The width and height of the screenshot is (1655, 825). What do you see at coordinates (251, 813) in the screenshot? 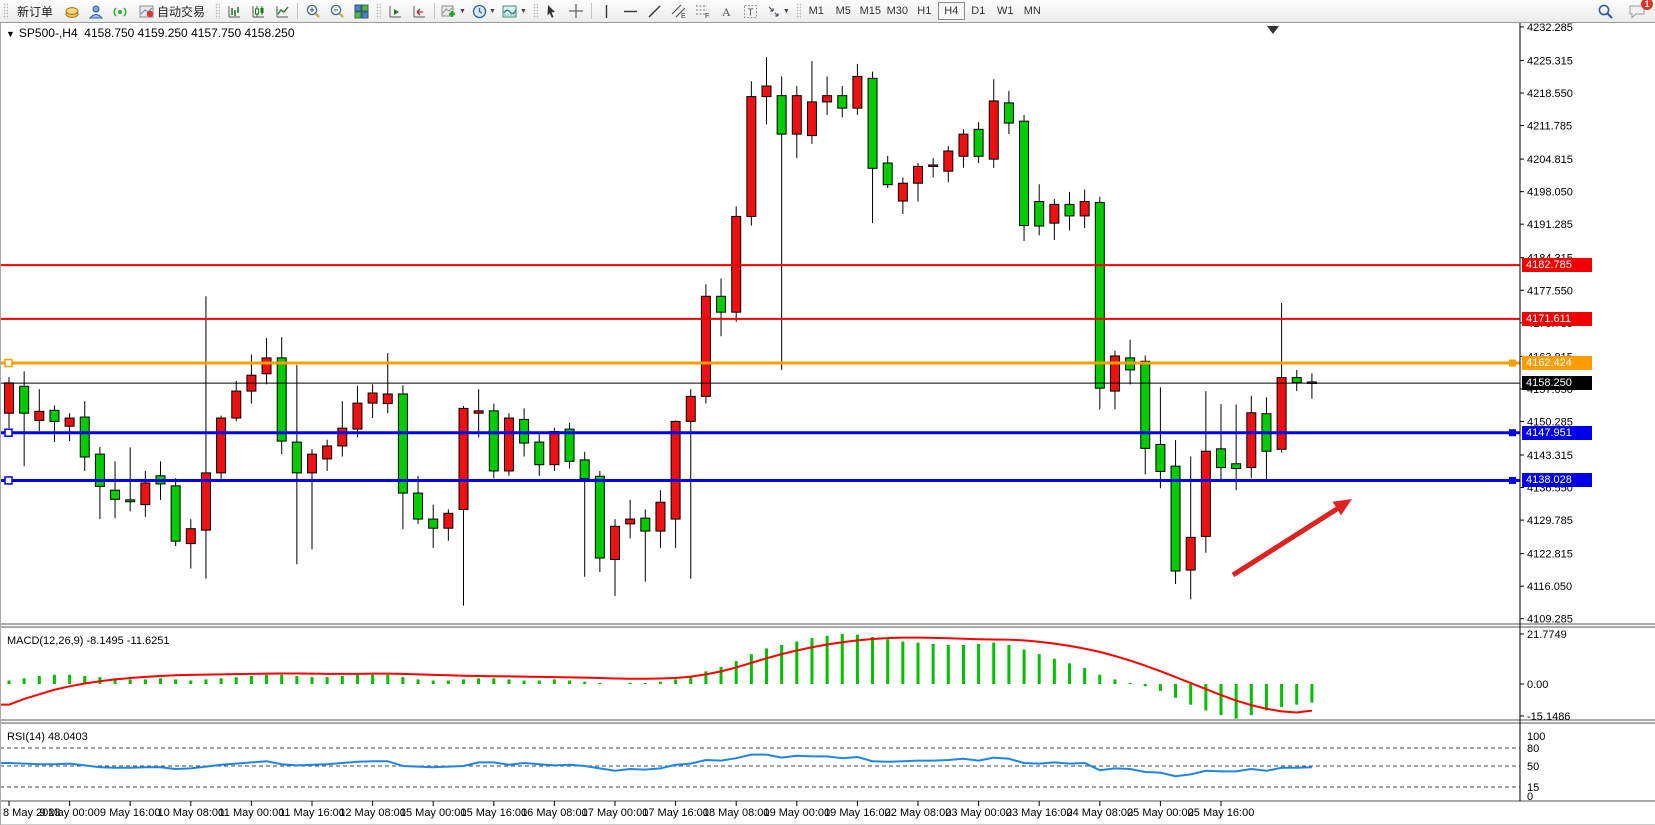
I see `time-tick-label: 11 May 00:00` at bounding box center [251, 813].